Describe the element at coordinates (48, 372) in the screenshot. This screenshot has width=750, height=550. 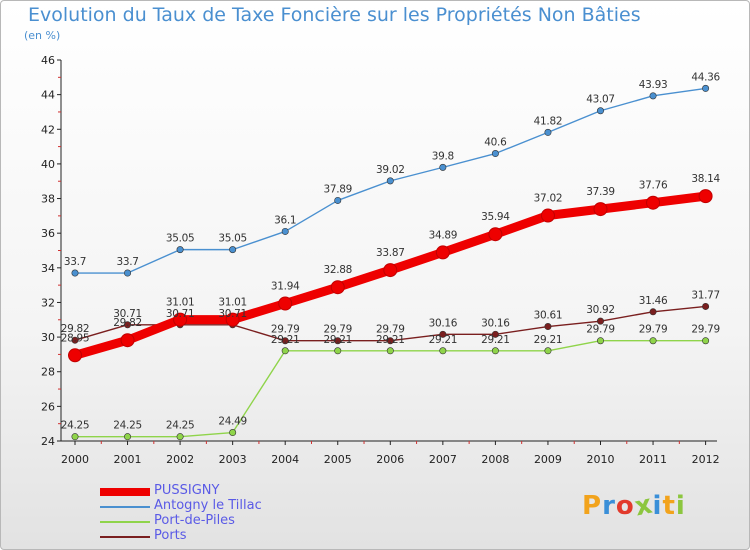
I see `y-tick-label: 28` at that location.